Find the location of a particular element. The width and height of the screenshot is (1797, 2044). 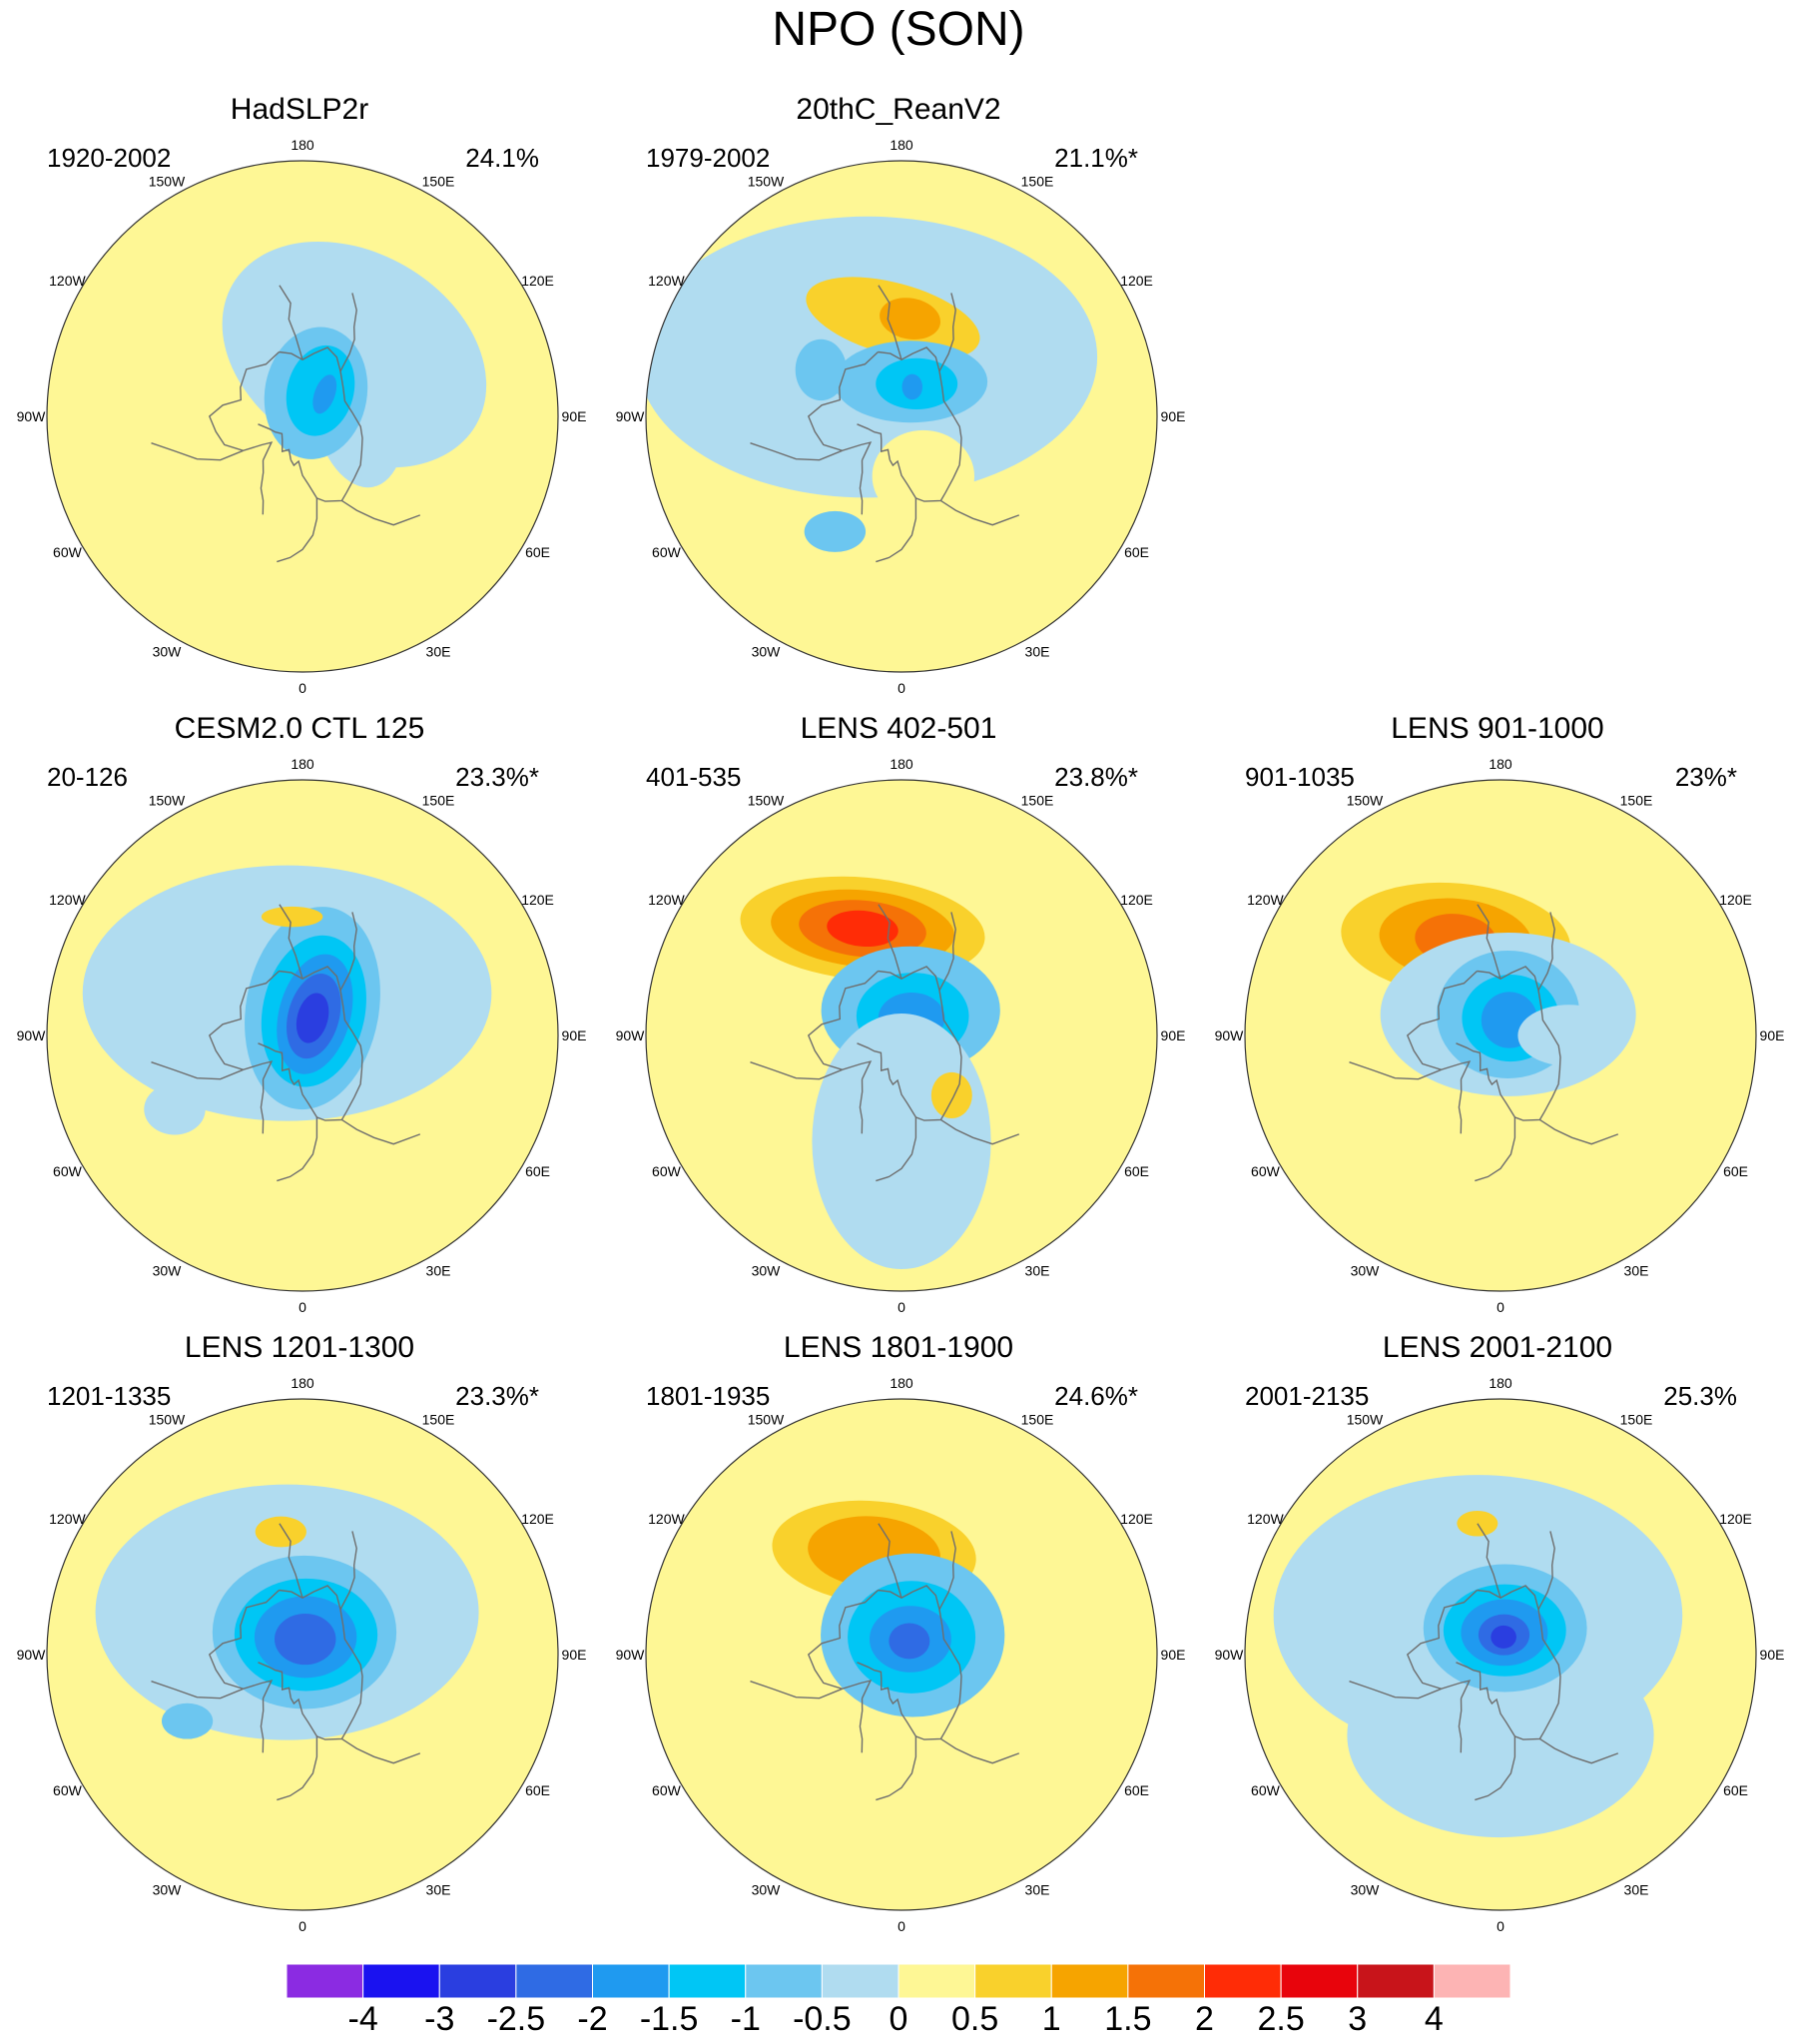

figure-title: NPO (SON) is located at coordinates (898, 29).